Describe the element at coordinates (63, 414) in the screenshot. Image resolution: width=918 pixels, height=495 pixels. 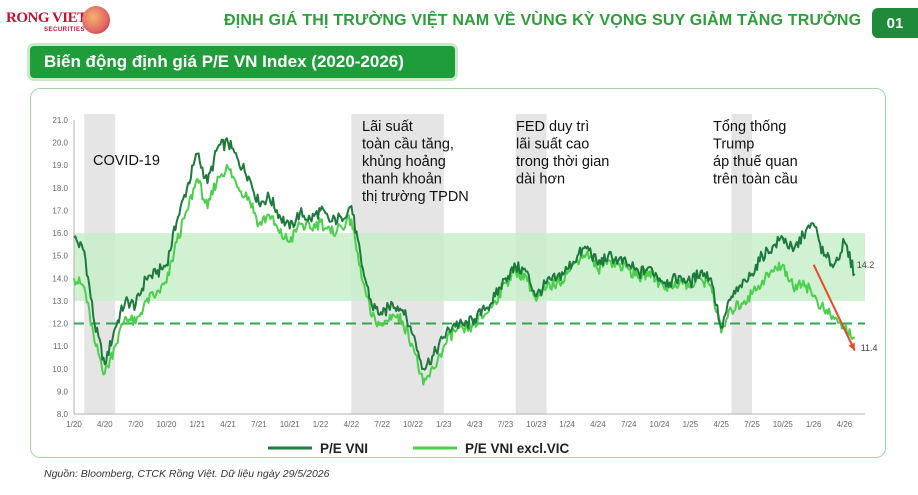
I see `y-tick-label: 8.0` at that location.